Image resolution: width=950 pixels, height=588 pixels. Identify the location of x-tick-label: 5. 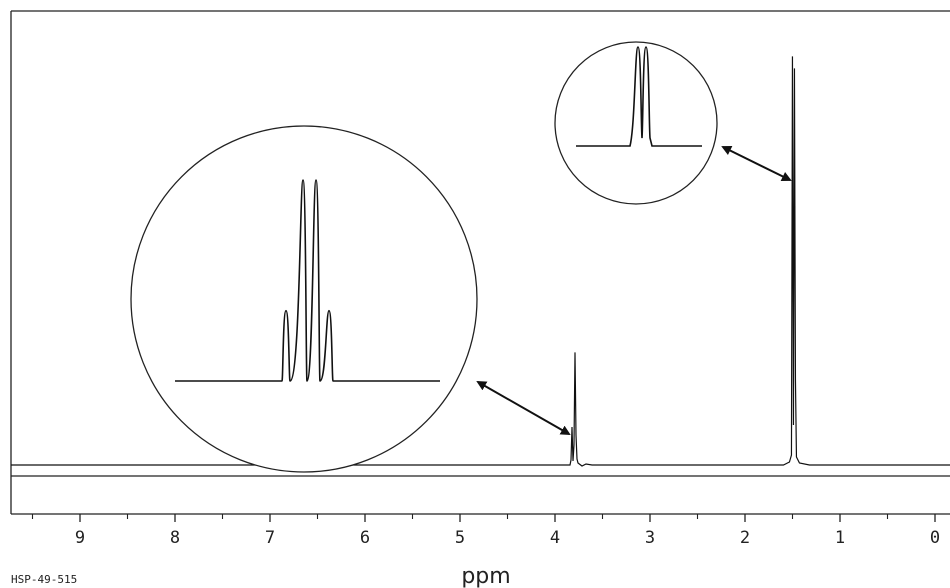
(460, 538).